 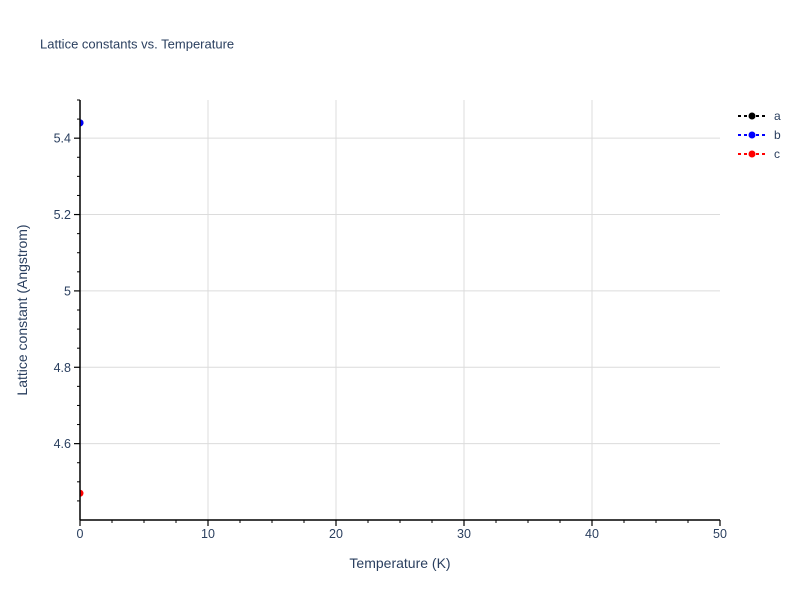 What do you see at coordinates (62, 444) in the screenshot?
I see `y-tick-label: 4.6` at bounding box center [62, 444].